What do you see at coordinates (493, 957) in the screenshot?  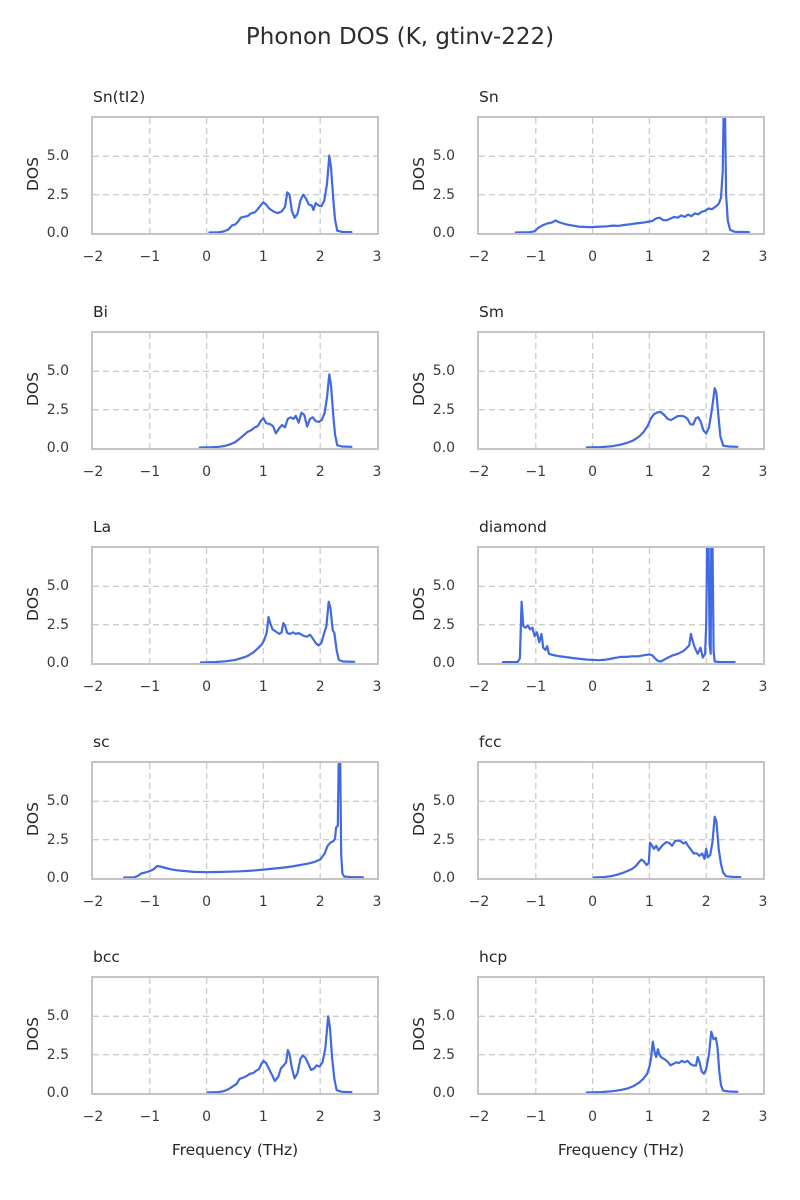 I see `subplot-title: hcp` at bounding box center [493, 957].